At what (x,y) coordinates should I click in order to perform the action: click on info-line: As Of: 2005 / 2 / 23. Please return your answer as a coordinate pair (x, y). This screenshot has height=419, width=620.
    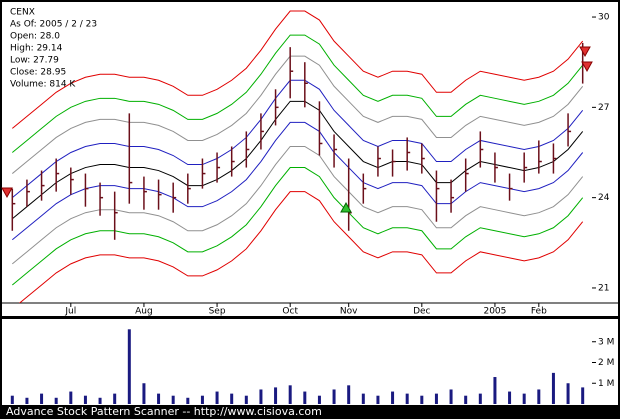
    Looking at the image, I should click on (53, 25).